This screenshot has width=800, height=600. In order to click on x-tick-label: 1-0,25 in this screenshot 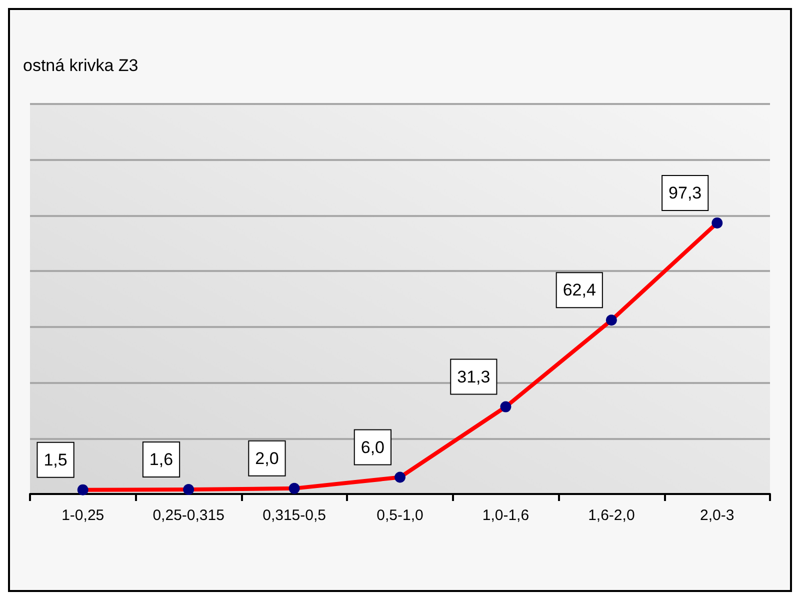, I will do `click(83, 515)`.